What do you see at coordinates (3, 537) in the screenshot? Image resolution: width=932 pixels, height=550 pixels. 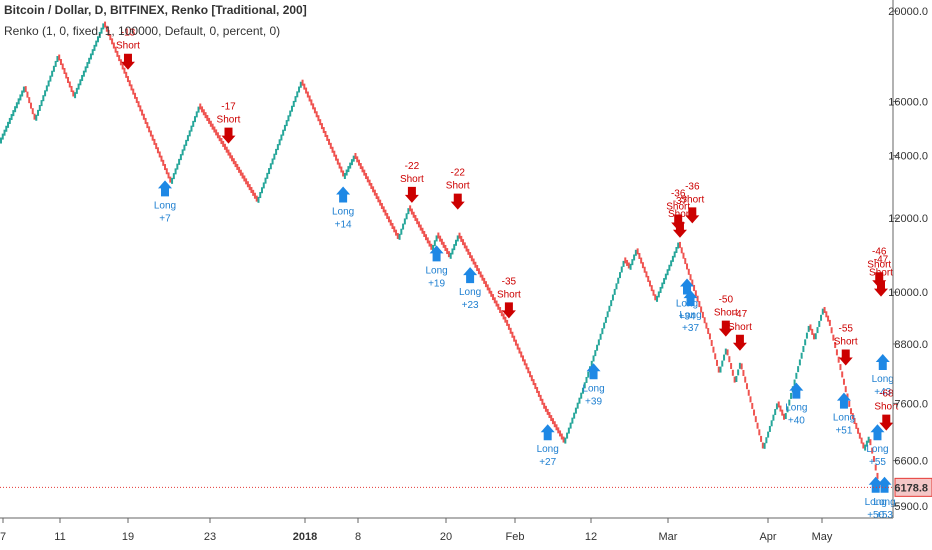 I see `time-tick-label: 7` at bounding box center [3, 537].